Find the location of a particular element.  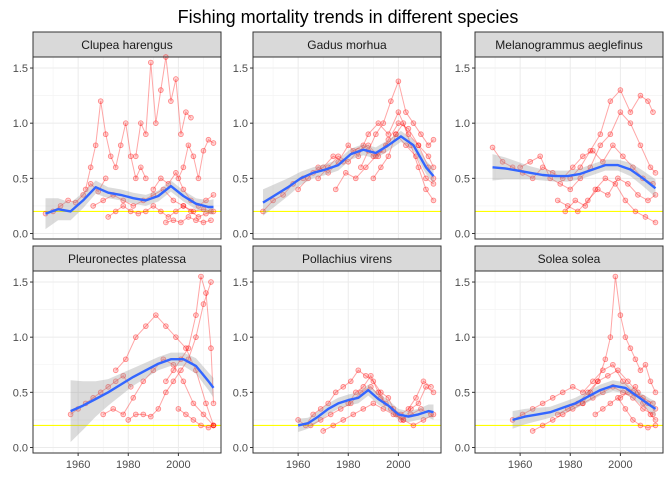

facet-strip-label: Gadus morhua is located at coordinates (347, 45).